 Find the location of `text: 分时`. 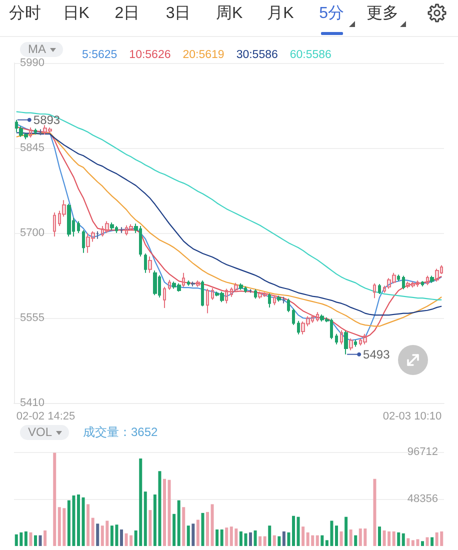

text: 分时 is located at coordinates (25, 13).